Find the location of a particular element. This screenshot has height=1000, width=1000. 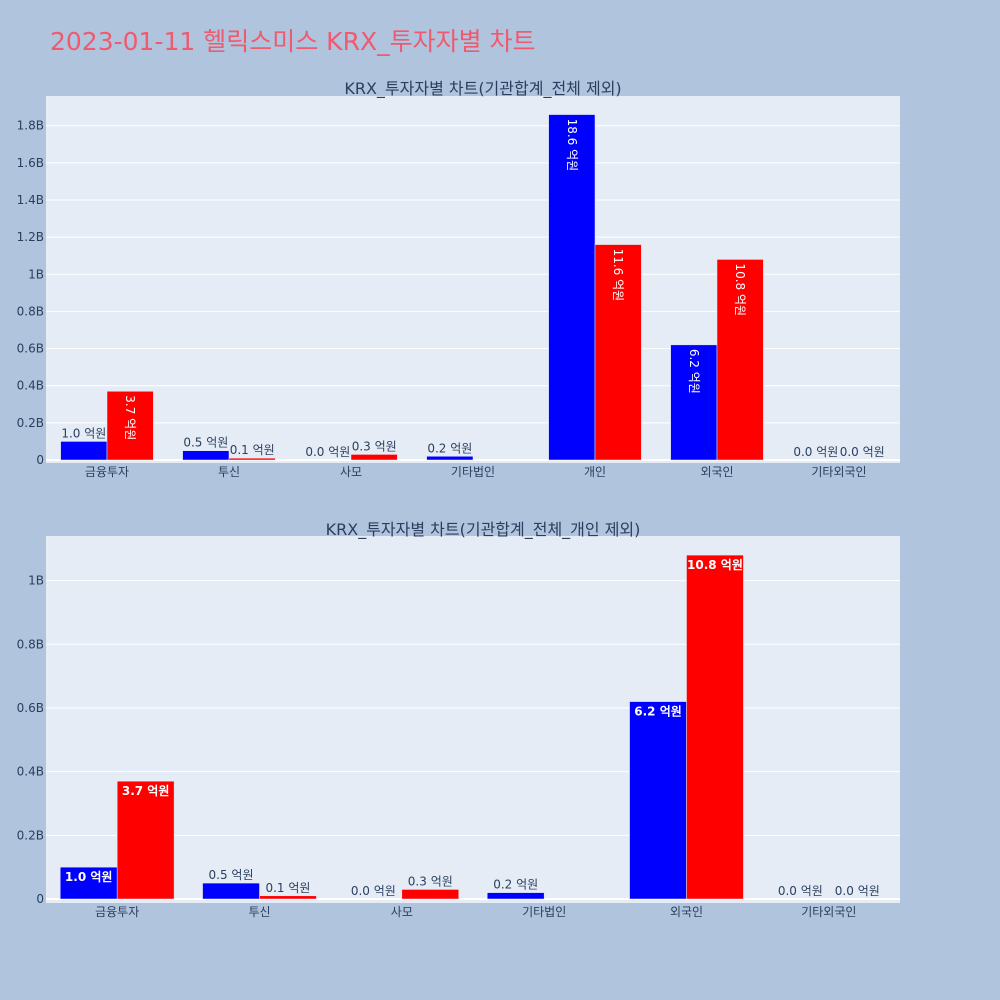

page-title: 2023-01-11 헬릭스미스 KRX_투자자별 차트 is located at coordinates (293, 41).